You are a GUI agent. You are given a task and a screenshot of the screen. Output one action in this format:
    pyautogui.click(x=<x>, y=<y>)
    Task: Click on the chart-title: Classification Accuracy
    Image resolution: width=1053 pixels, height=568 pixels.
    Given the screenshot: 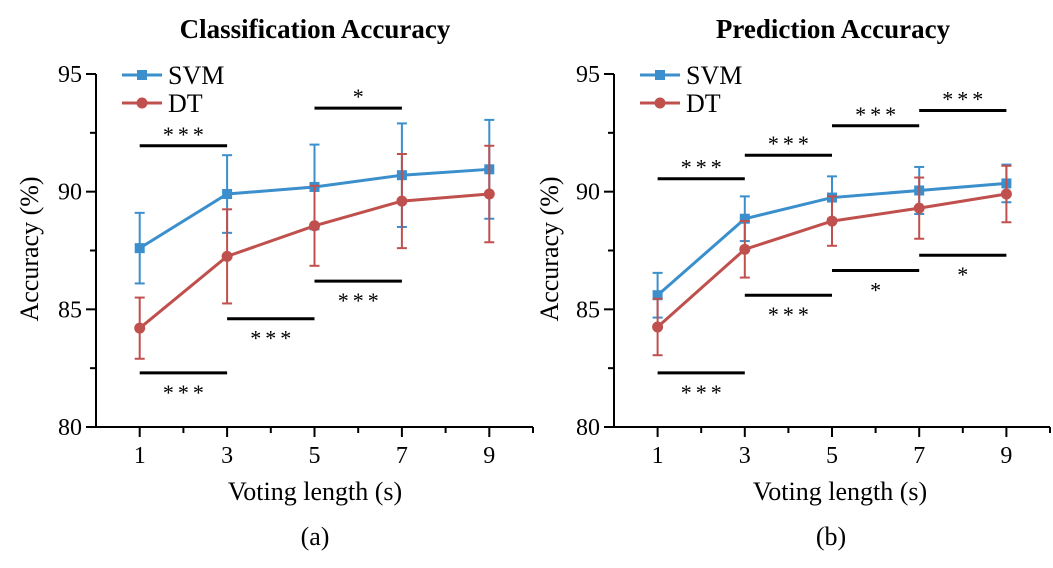 What is the action you would take?
    pyautogui.click(x=315, y=29)
    